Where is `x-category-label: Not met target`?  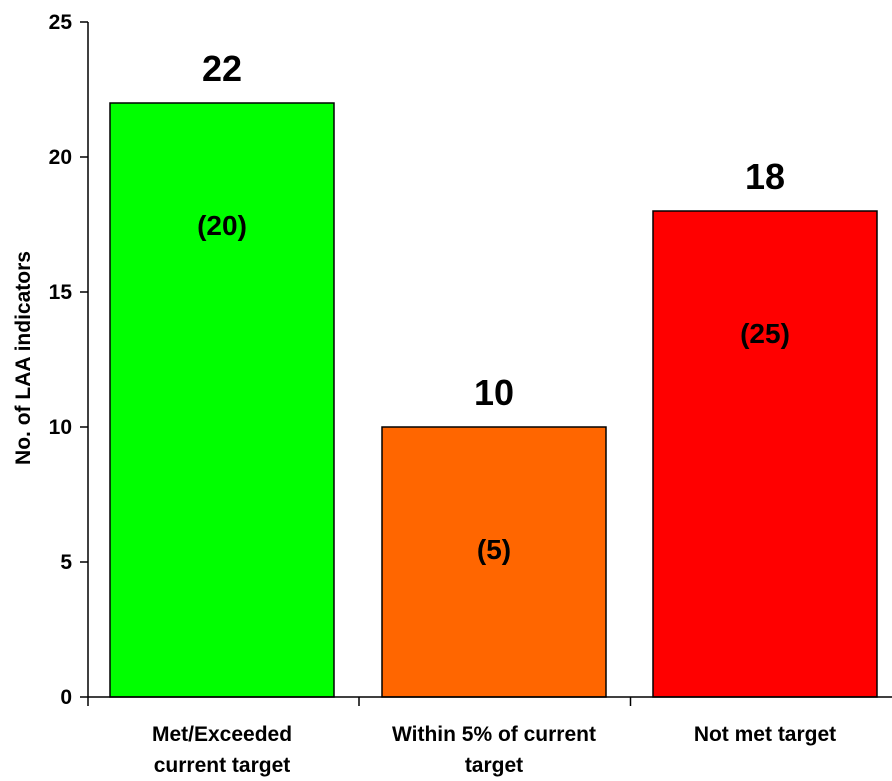 x-category-label: Not met target is located at coordinates (765, 734).